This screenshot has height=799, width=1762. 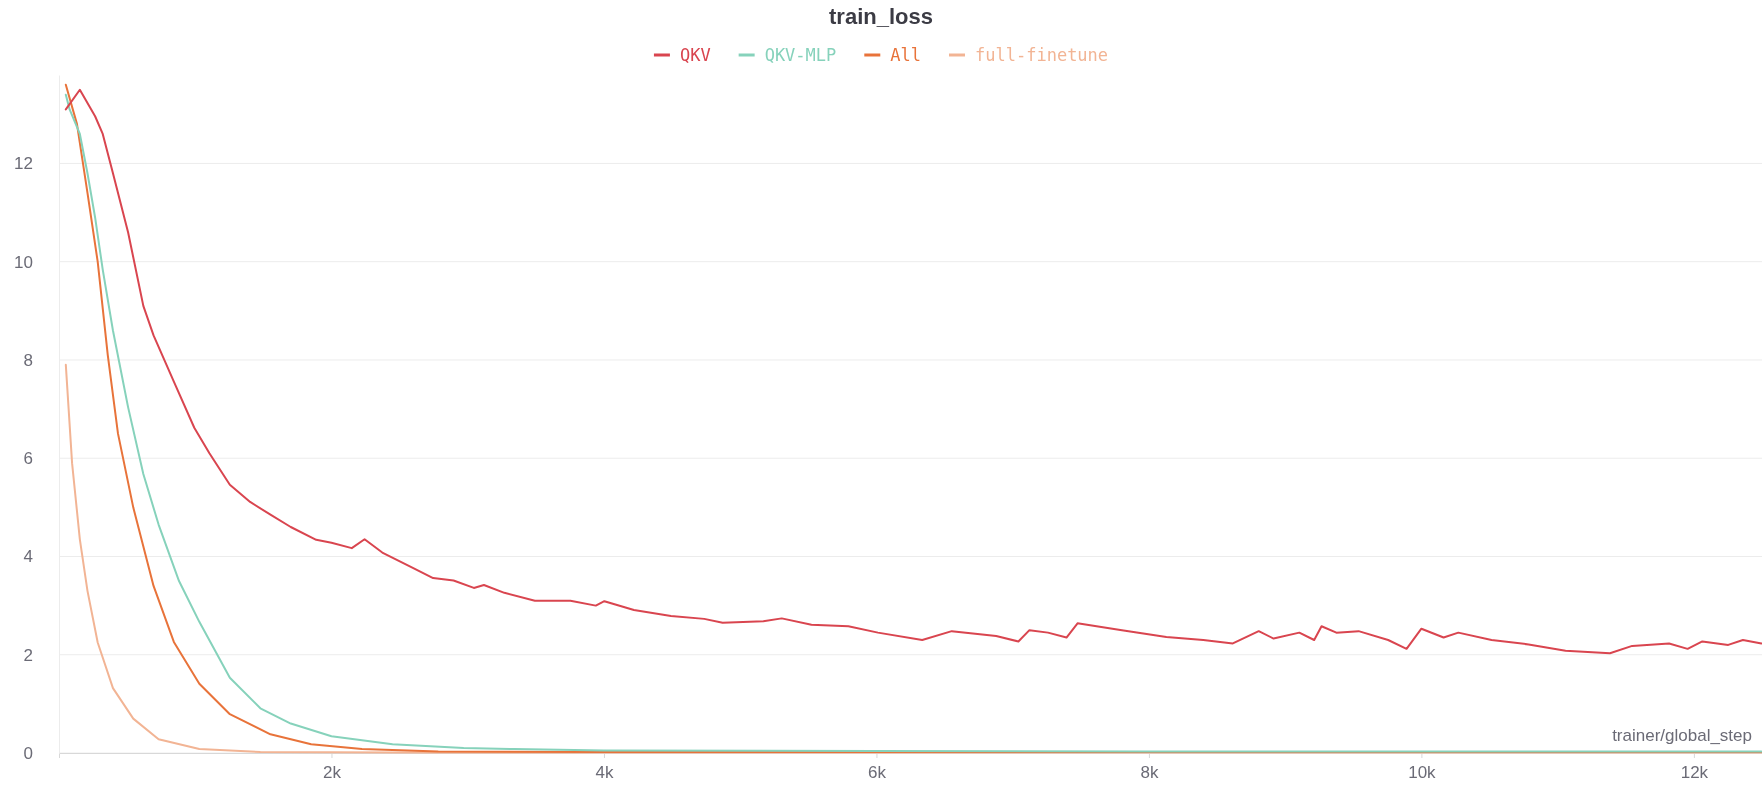 I want to click on y-tick-label: 0, so click(x=28, y=753).